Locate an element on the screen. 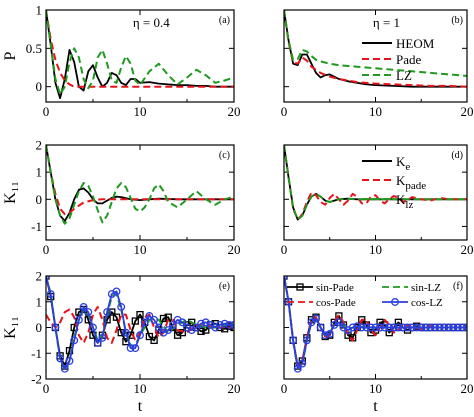  legend-label-main: Pade is located at coordinates (409, 59).